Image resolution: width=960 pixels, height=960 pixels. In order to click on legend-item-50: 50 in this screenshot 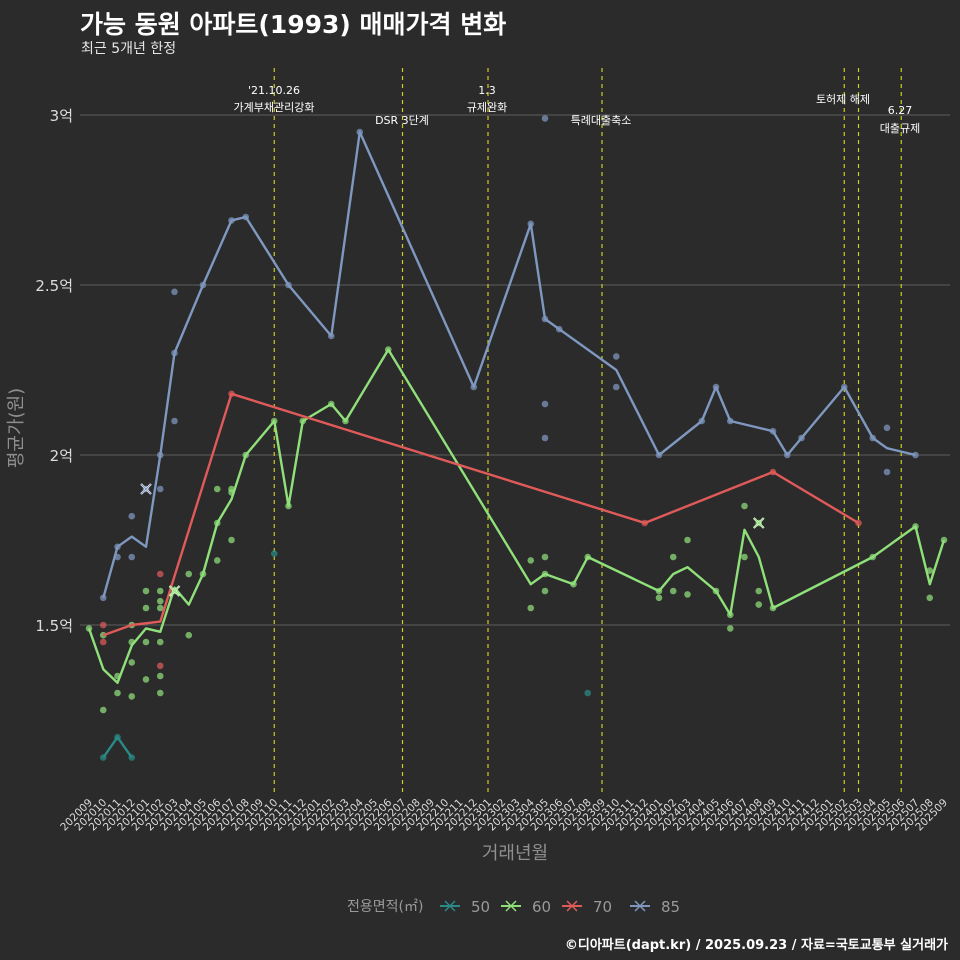, I will do `click(465, 907)`.